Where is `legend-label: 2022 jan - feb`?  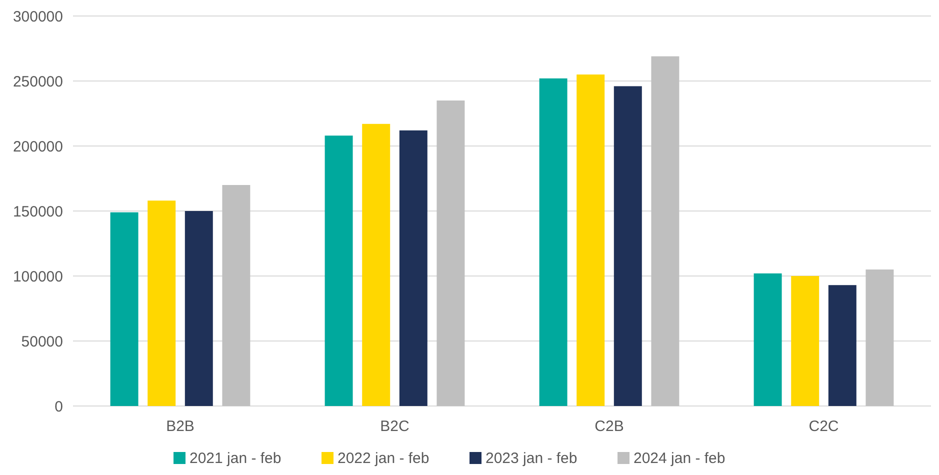
legend-label: 2022 jan - feb is located at coordinates (384, 458).